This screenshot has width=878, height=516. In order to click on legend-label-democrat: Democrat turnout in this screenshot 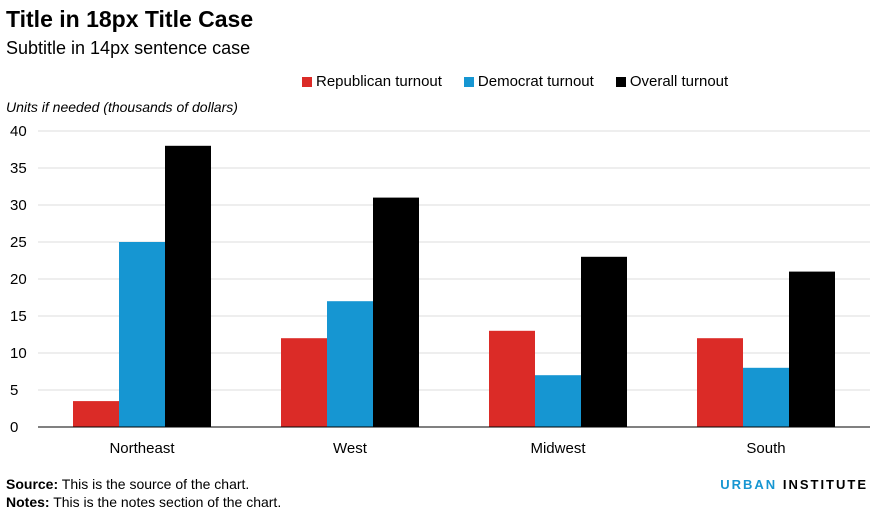, I will do `click(535, 81)`.